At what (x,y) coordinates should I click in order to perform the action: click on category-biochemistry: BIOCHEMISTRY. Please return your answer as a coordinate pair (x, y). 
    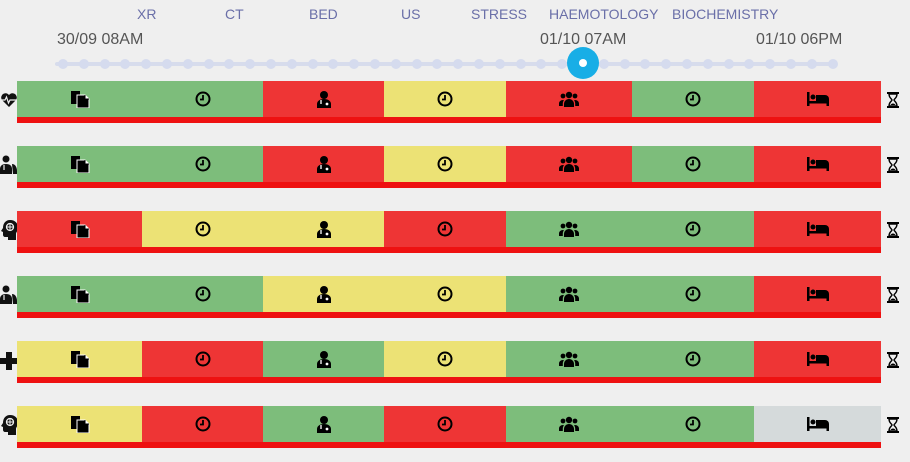
    Looking at the image, I should click on (725, 14).